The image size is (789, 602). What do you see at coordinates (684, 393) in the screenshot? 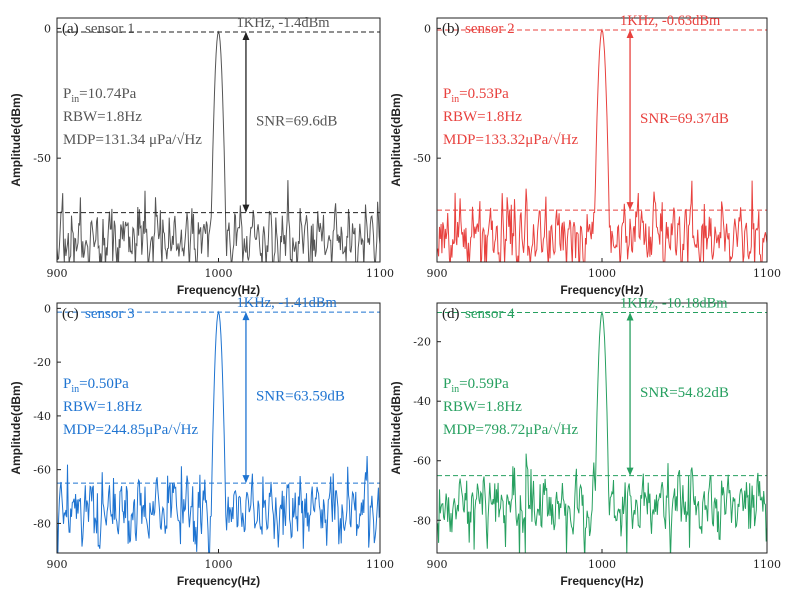
I see `snr-label: SNR=54.82dB` at bounding box center [684, 393].